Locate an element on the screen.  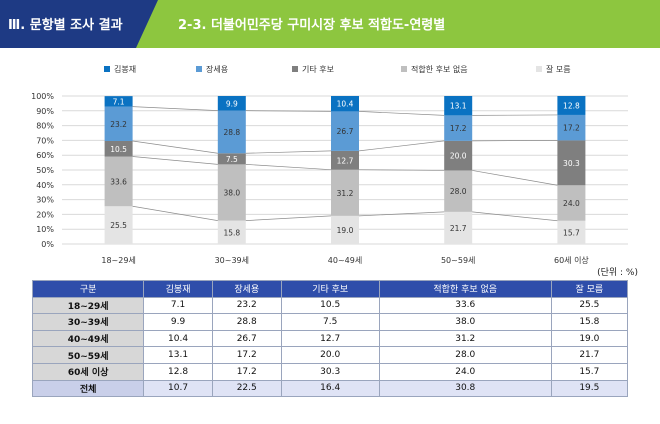
legend-label: 기타 후보 is located at coordinates (318, 69).